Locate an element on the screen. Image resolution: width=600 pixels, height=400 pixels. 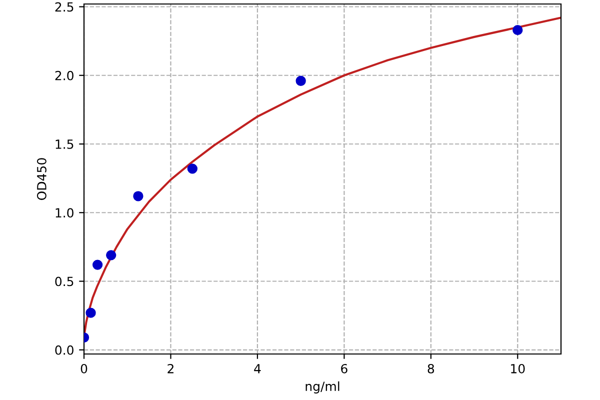
y-tick-label: 2.5 is located at coordinates (64, 7).